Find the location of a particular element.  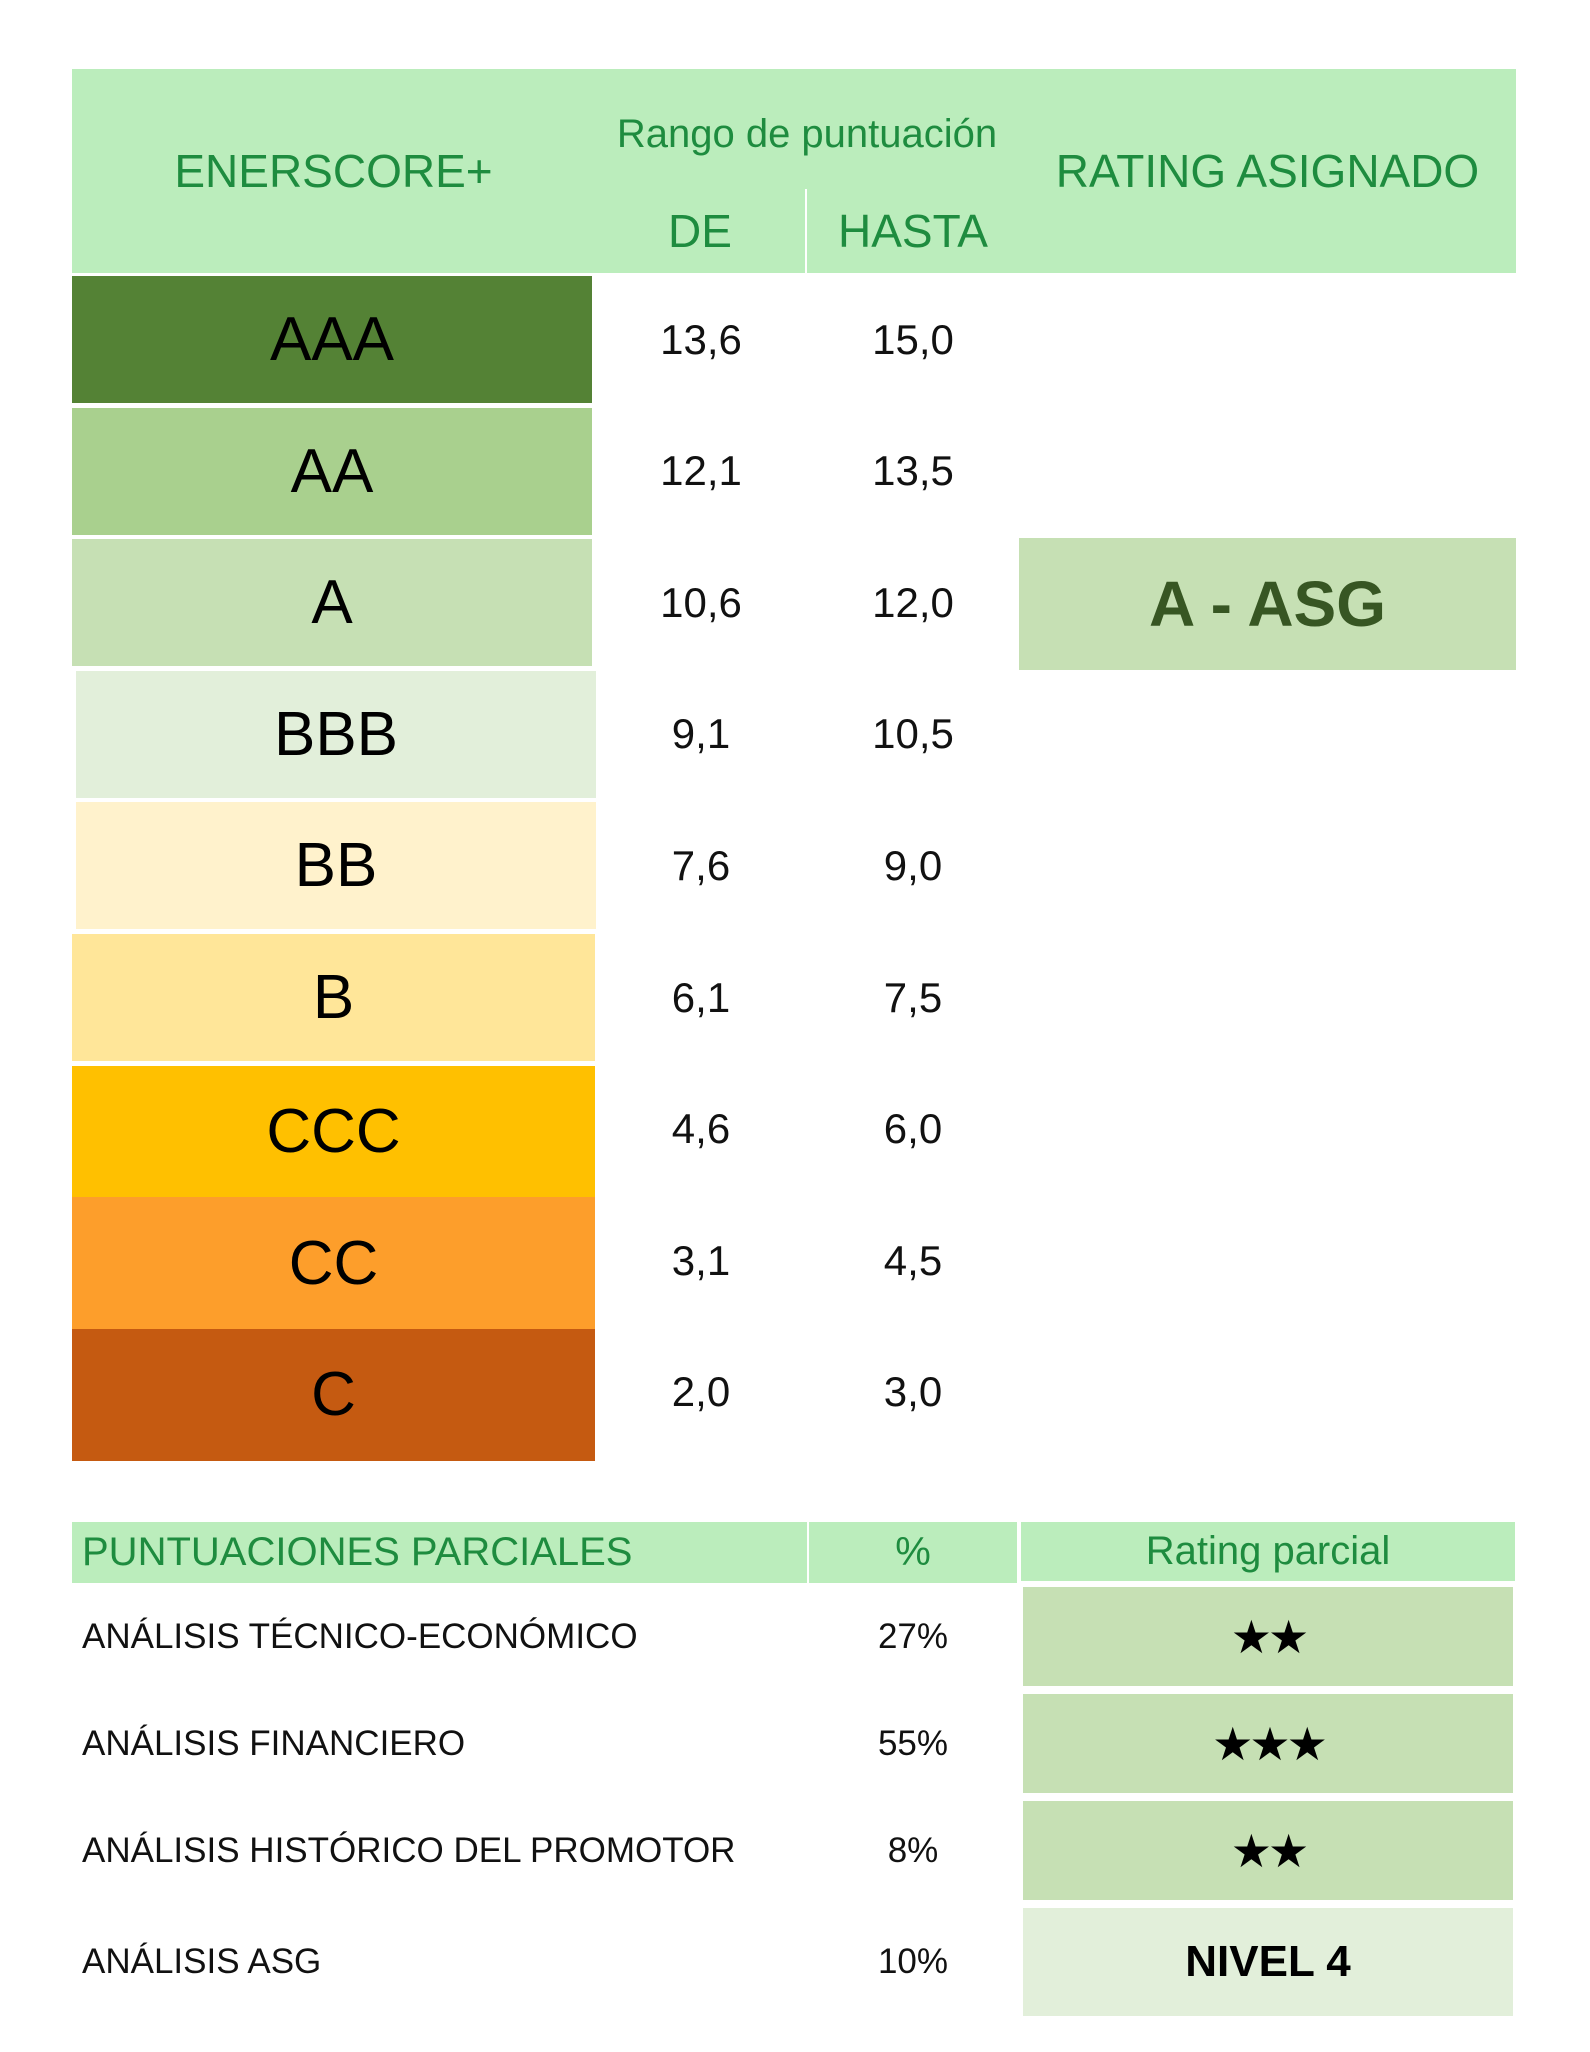

grade-cell: BBB is located at coordinates (336, 734).